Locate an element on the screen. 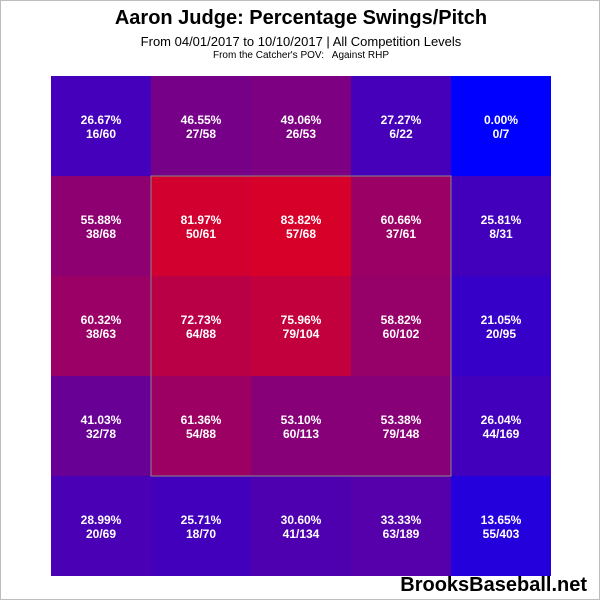  cell-percent-label-r1-c3: 49.06% is located at coordinates (301, 120).